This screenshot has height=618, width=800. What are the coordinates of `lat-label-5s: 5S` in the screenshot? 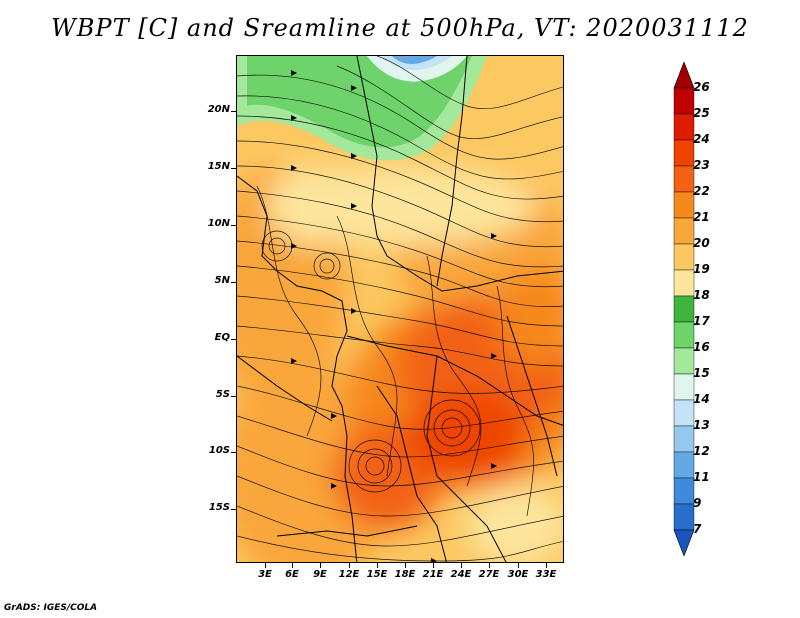 It's located at (222, 394).